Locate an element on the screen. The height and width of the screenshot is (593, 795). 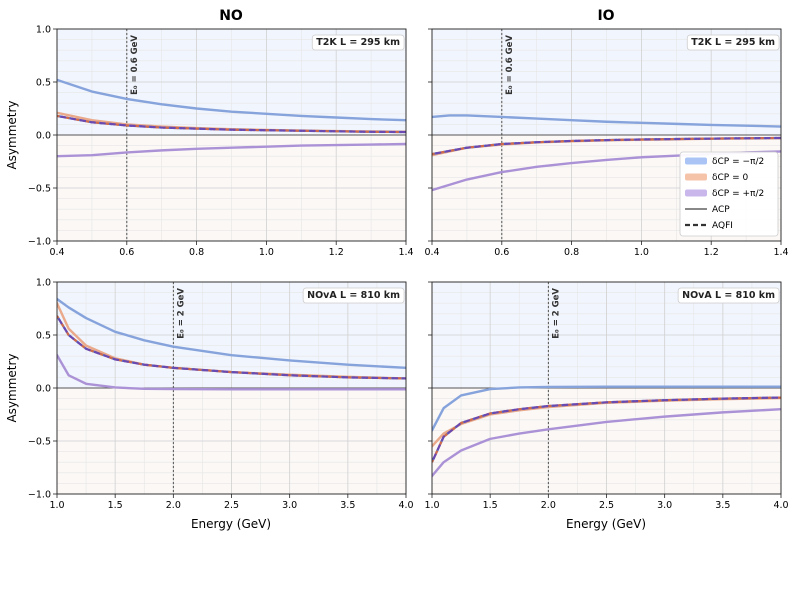
legend: δCP = −π/2 δCP = 0 δCP = +π/2 ACP AQFI is located at coordinates (729, 194).